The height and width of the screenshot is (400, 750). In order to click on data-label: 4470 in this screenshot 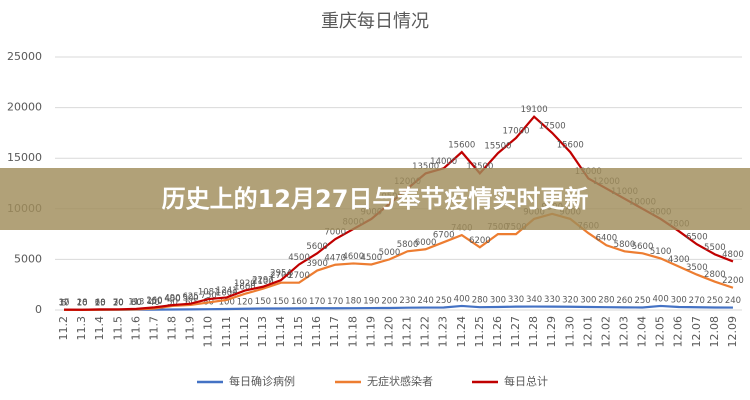, I will do `click(335, 258)`.